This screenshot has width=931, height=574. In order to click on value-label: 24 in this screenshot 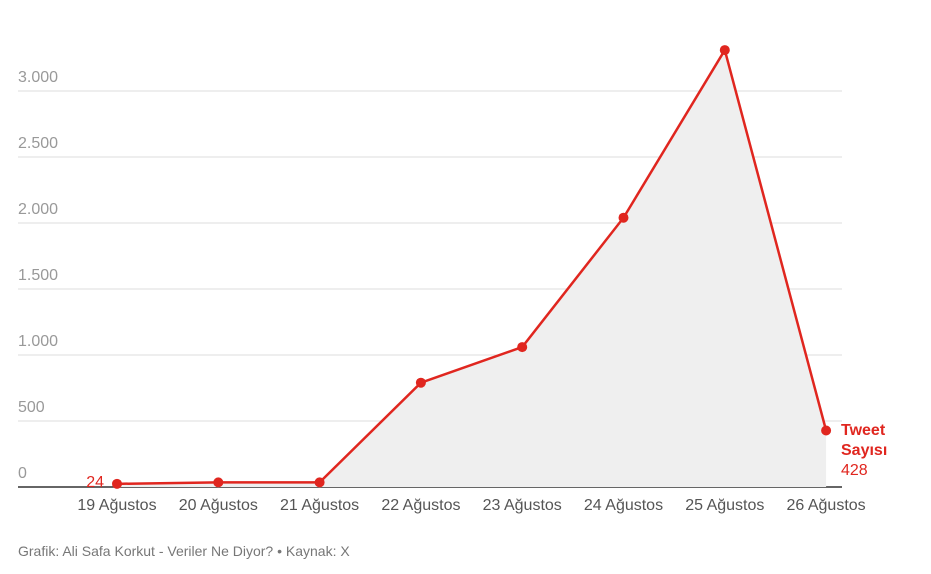, I will do `click(95, 482)`.